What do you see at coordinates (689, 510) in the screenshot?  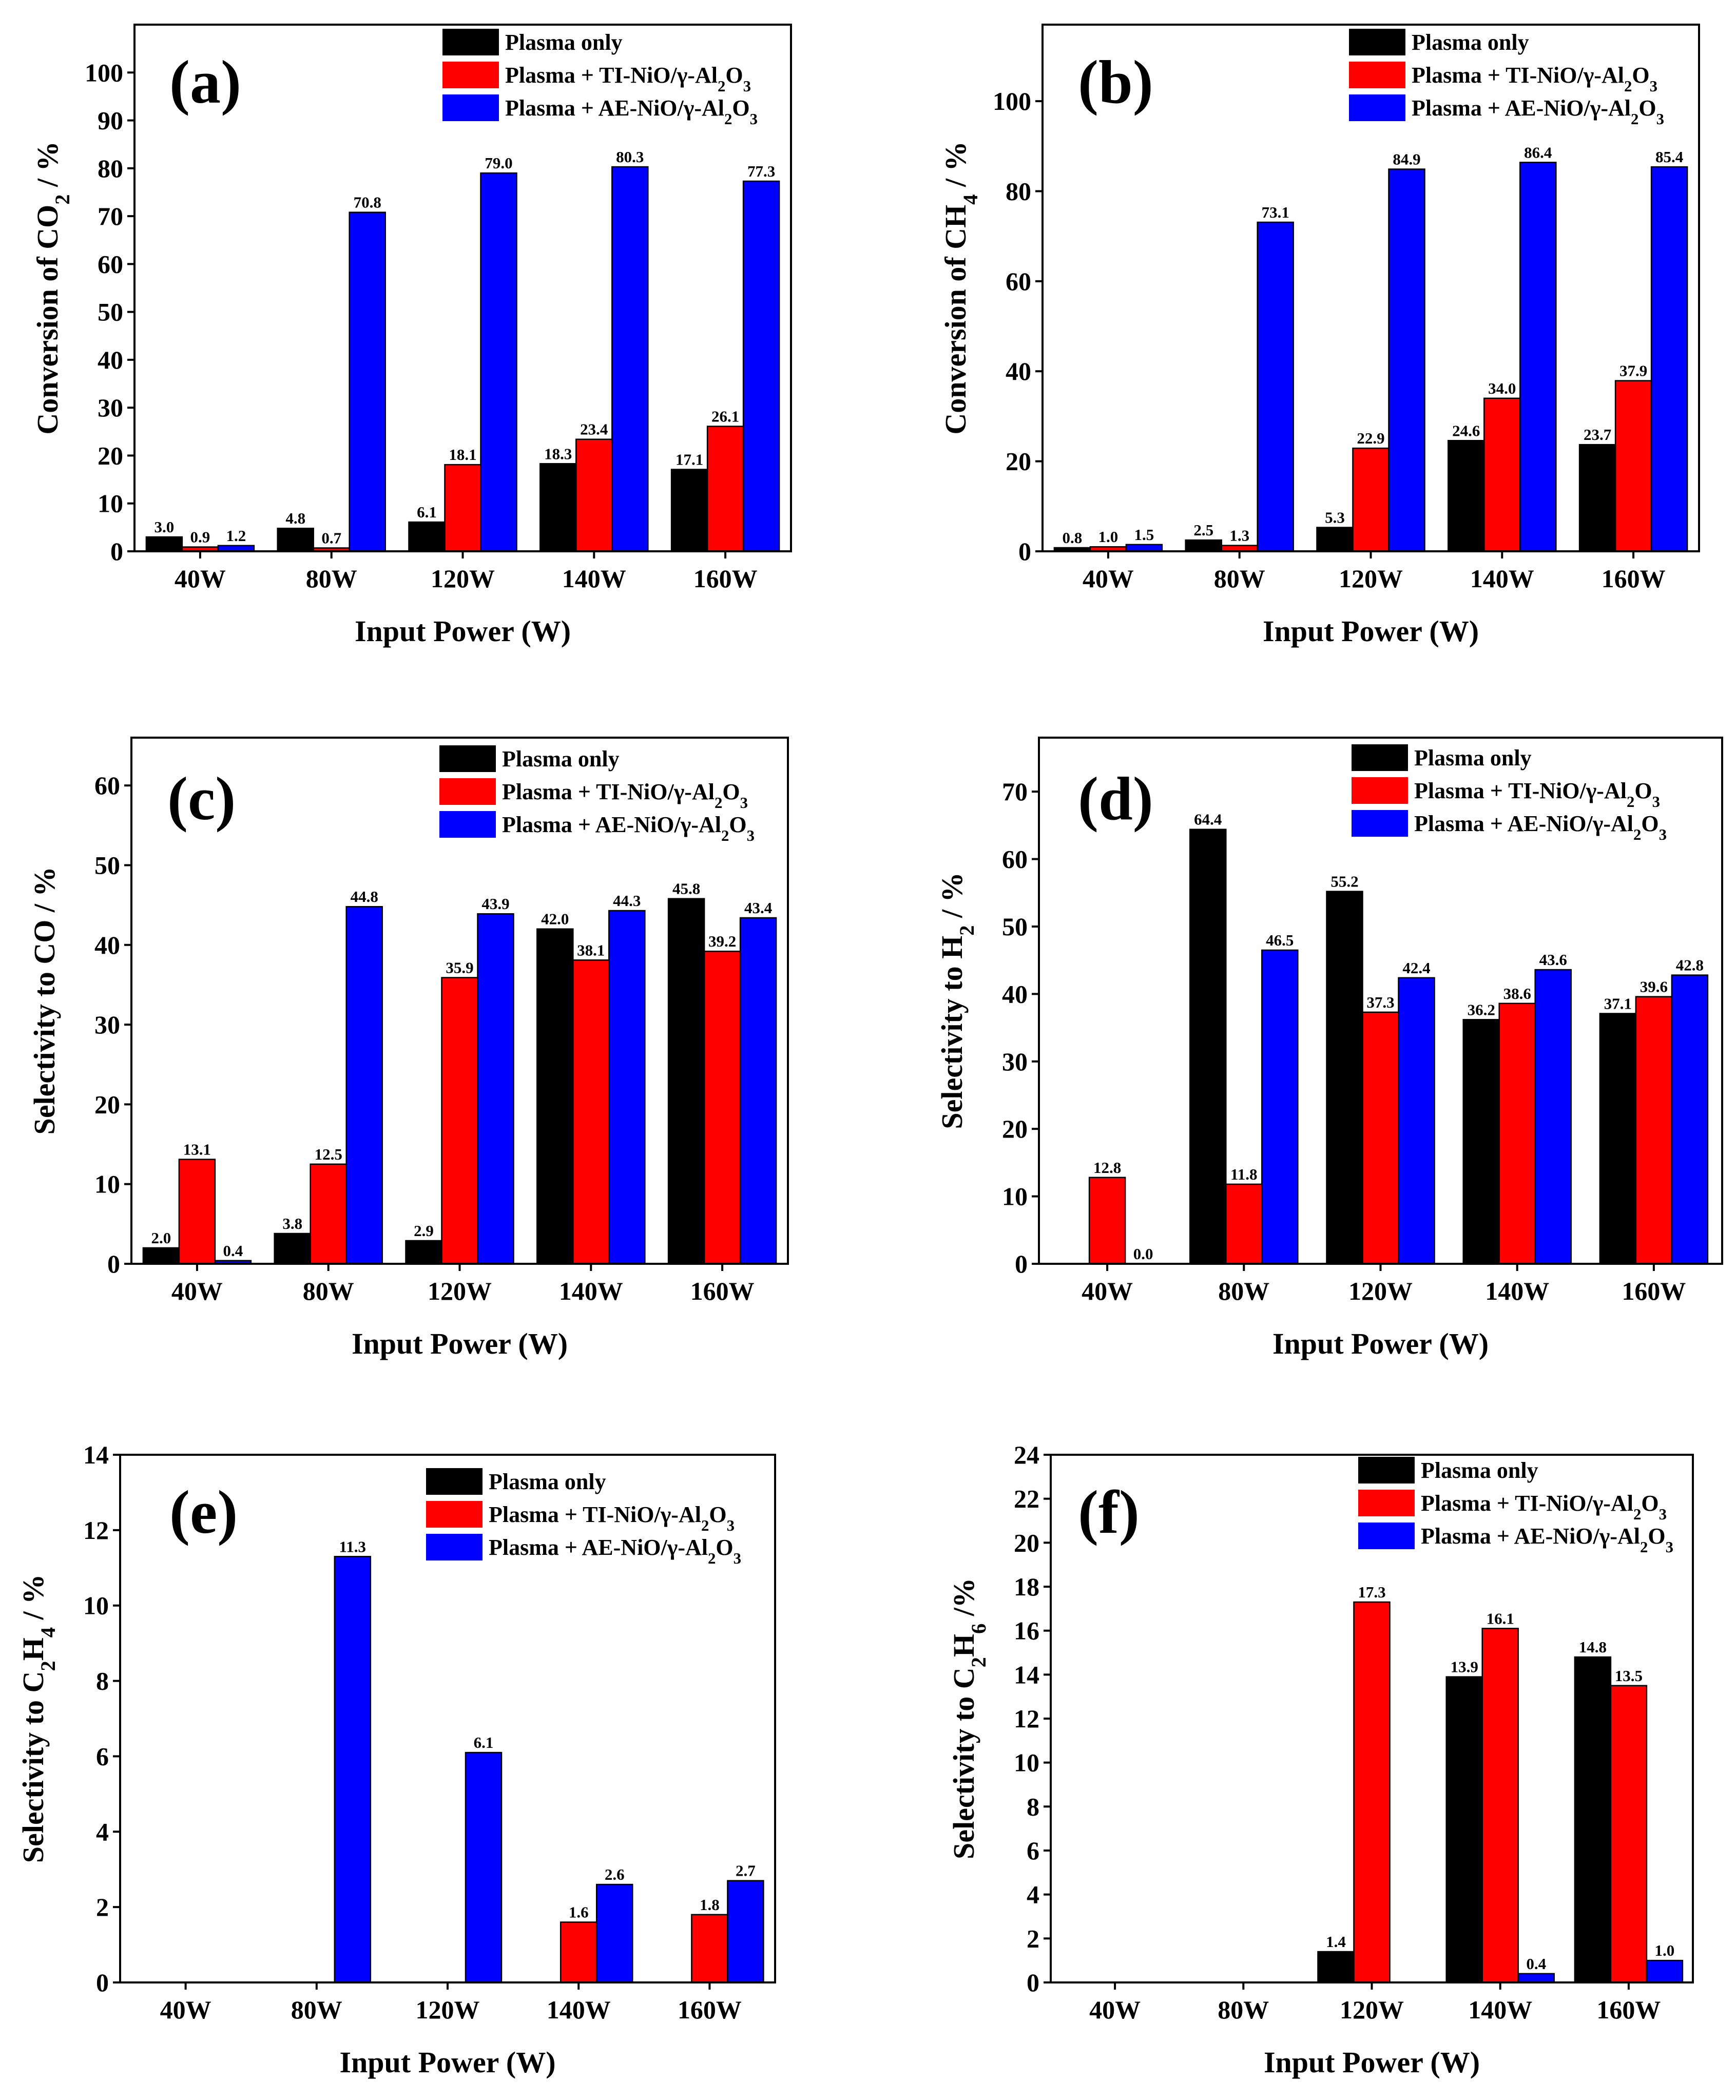 I see `bar-plasma-only-160W` at bounding box center [689, 510].